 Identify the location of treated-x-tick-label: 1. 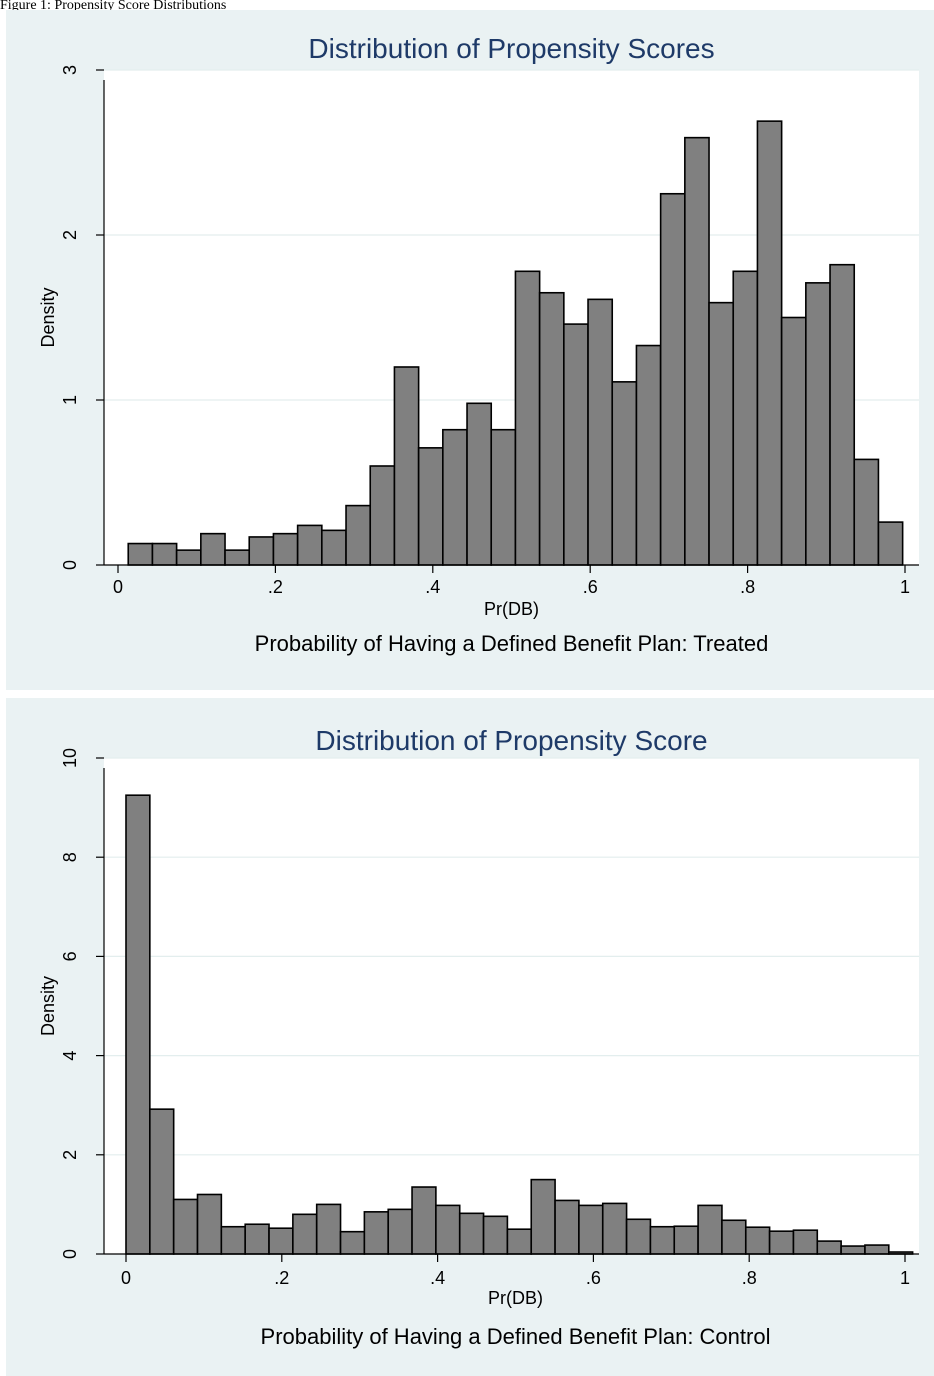
(905, 587).